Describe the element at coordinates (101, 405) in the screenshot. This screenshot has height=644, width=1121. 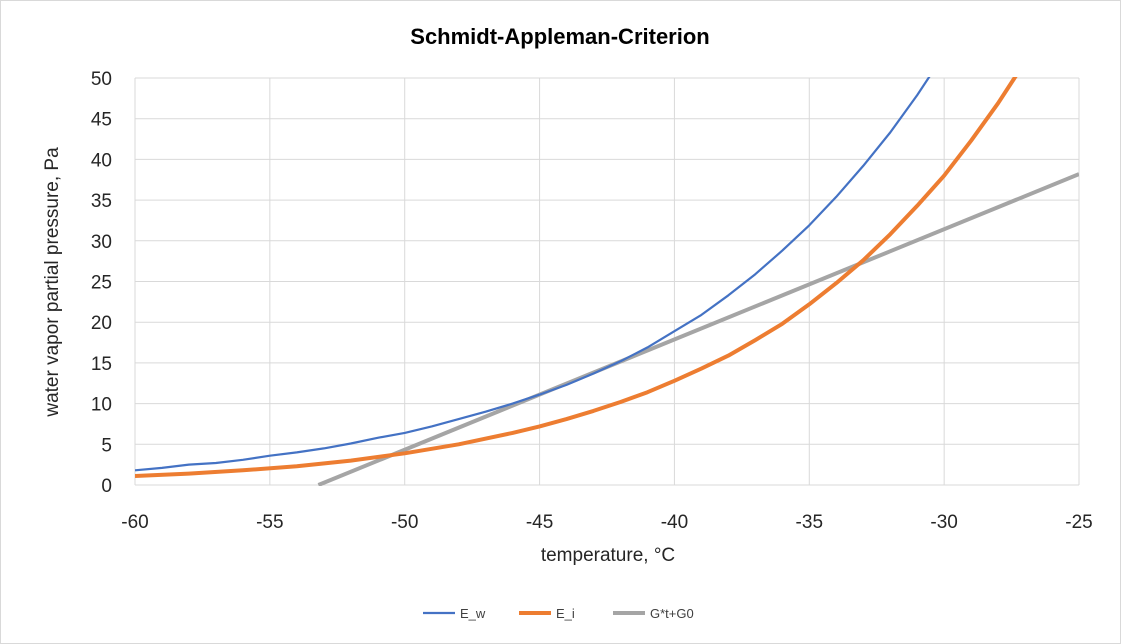
I see `y-tick-label: 10` at that location.